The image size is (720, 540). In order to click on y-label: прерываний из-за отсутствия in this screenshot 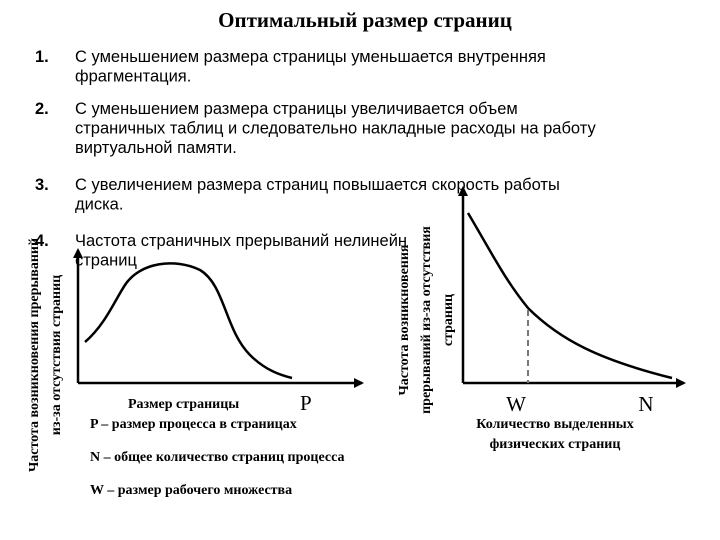, I will do `click(426, 320)`.